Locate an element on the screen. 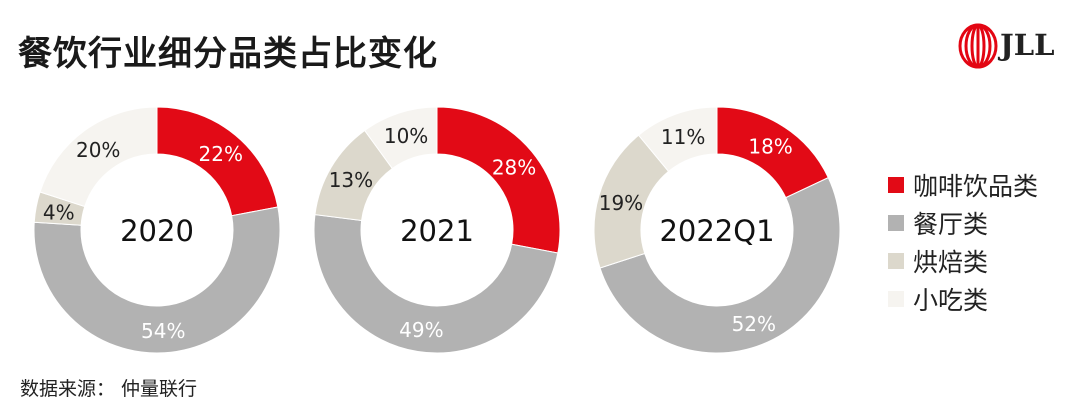  donut-center-label: 2022Q1 is located at coordinates (716, 231).